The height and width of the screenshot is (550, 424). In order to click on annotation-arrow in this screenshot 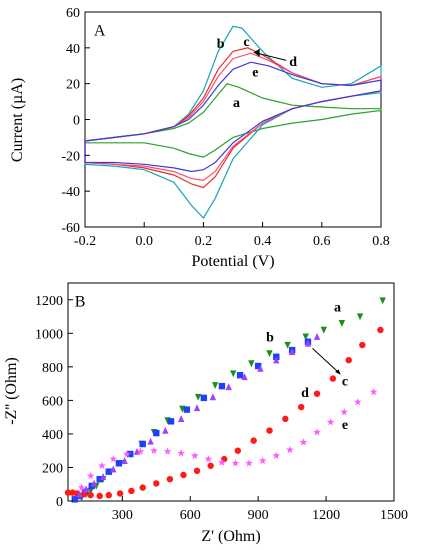, I will do `click(326, 361)`.